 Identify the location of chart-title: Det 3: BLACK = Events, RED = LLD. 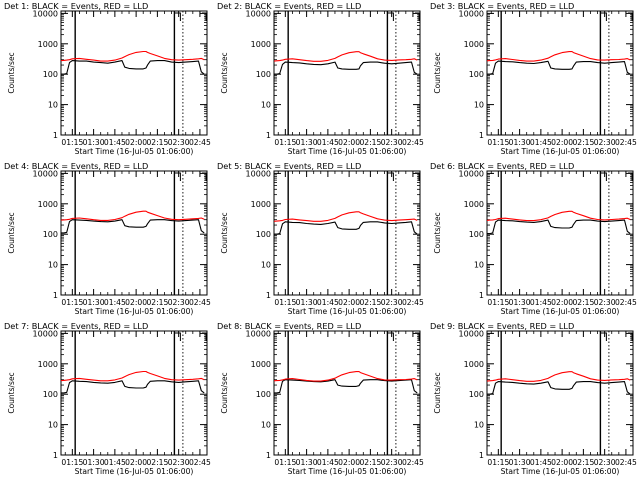
(502, 6).